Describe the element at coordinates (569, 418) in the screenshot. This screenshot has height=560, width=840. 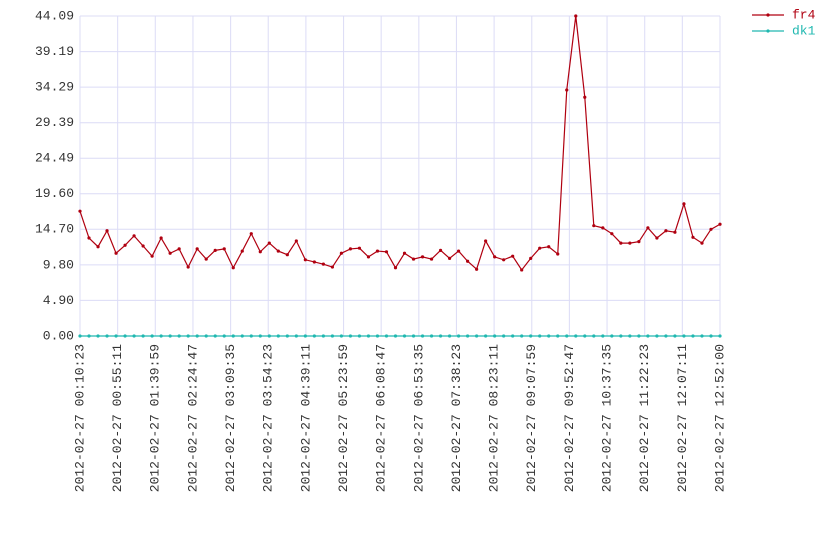
I see `x-tick-label: 2012-02-27 09:52:47` at that location.